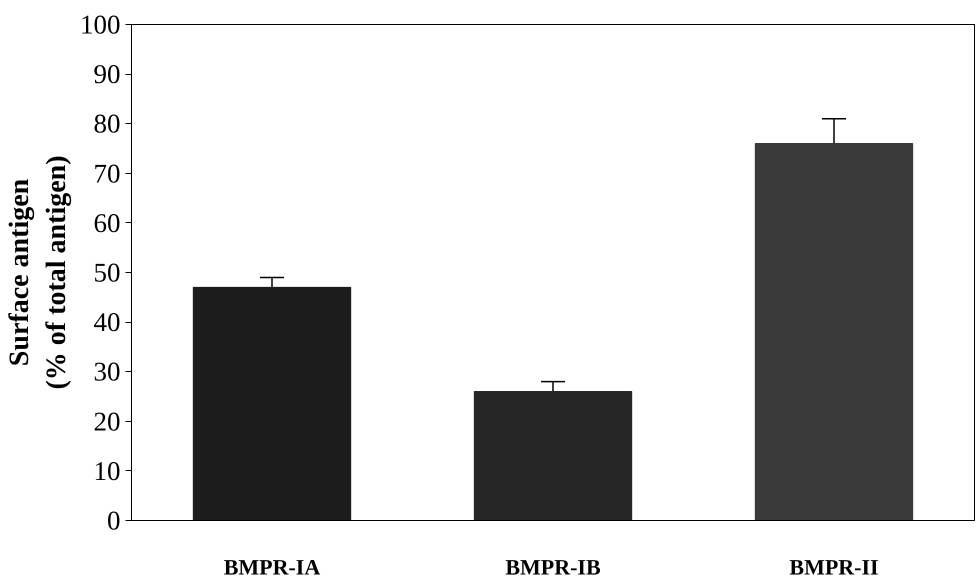  I want to click on y-tick-label: 100, so click(100, 25).